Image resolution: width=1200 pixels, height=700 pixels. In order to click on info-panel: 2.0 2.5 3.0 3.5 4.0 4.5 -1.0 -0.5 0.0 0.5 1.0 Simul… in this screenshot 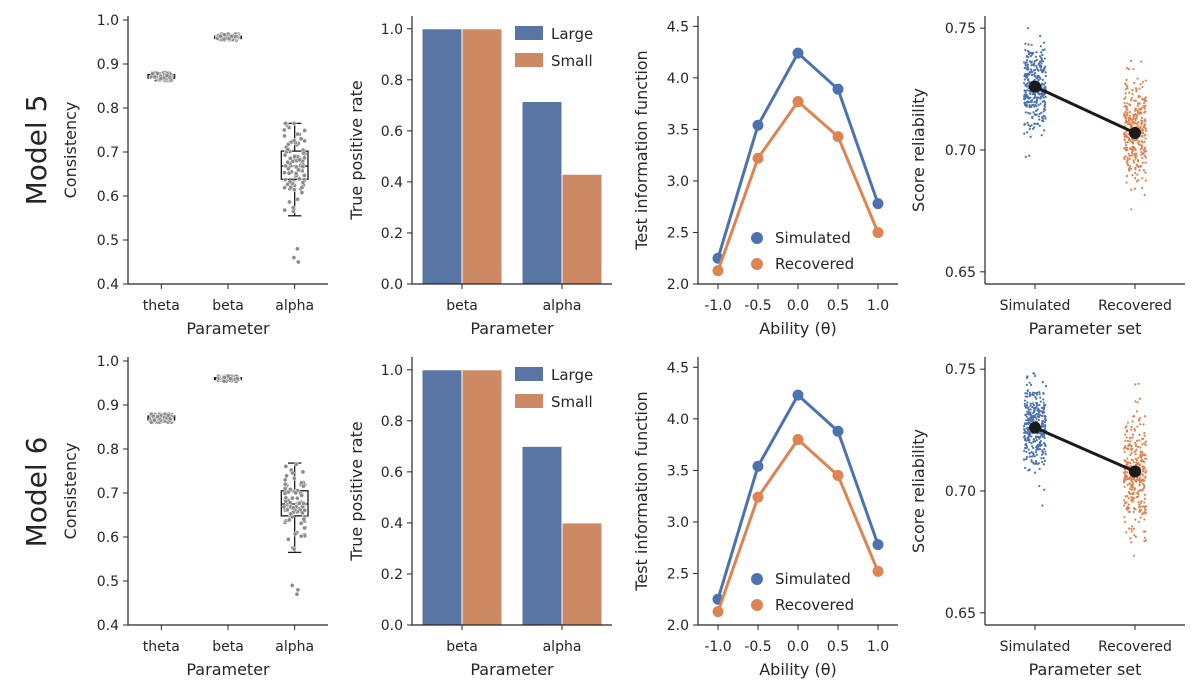, I will do `click(765, 518)`.